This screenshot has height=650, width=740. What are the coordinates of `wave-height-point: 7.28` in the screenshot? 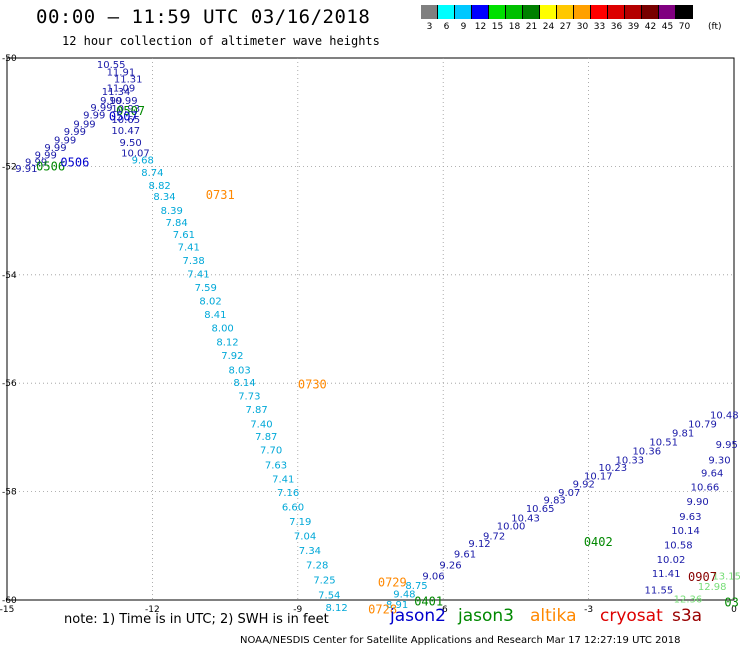 It's located at (317, 566).